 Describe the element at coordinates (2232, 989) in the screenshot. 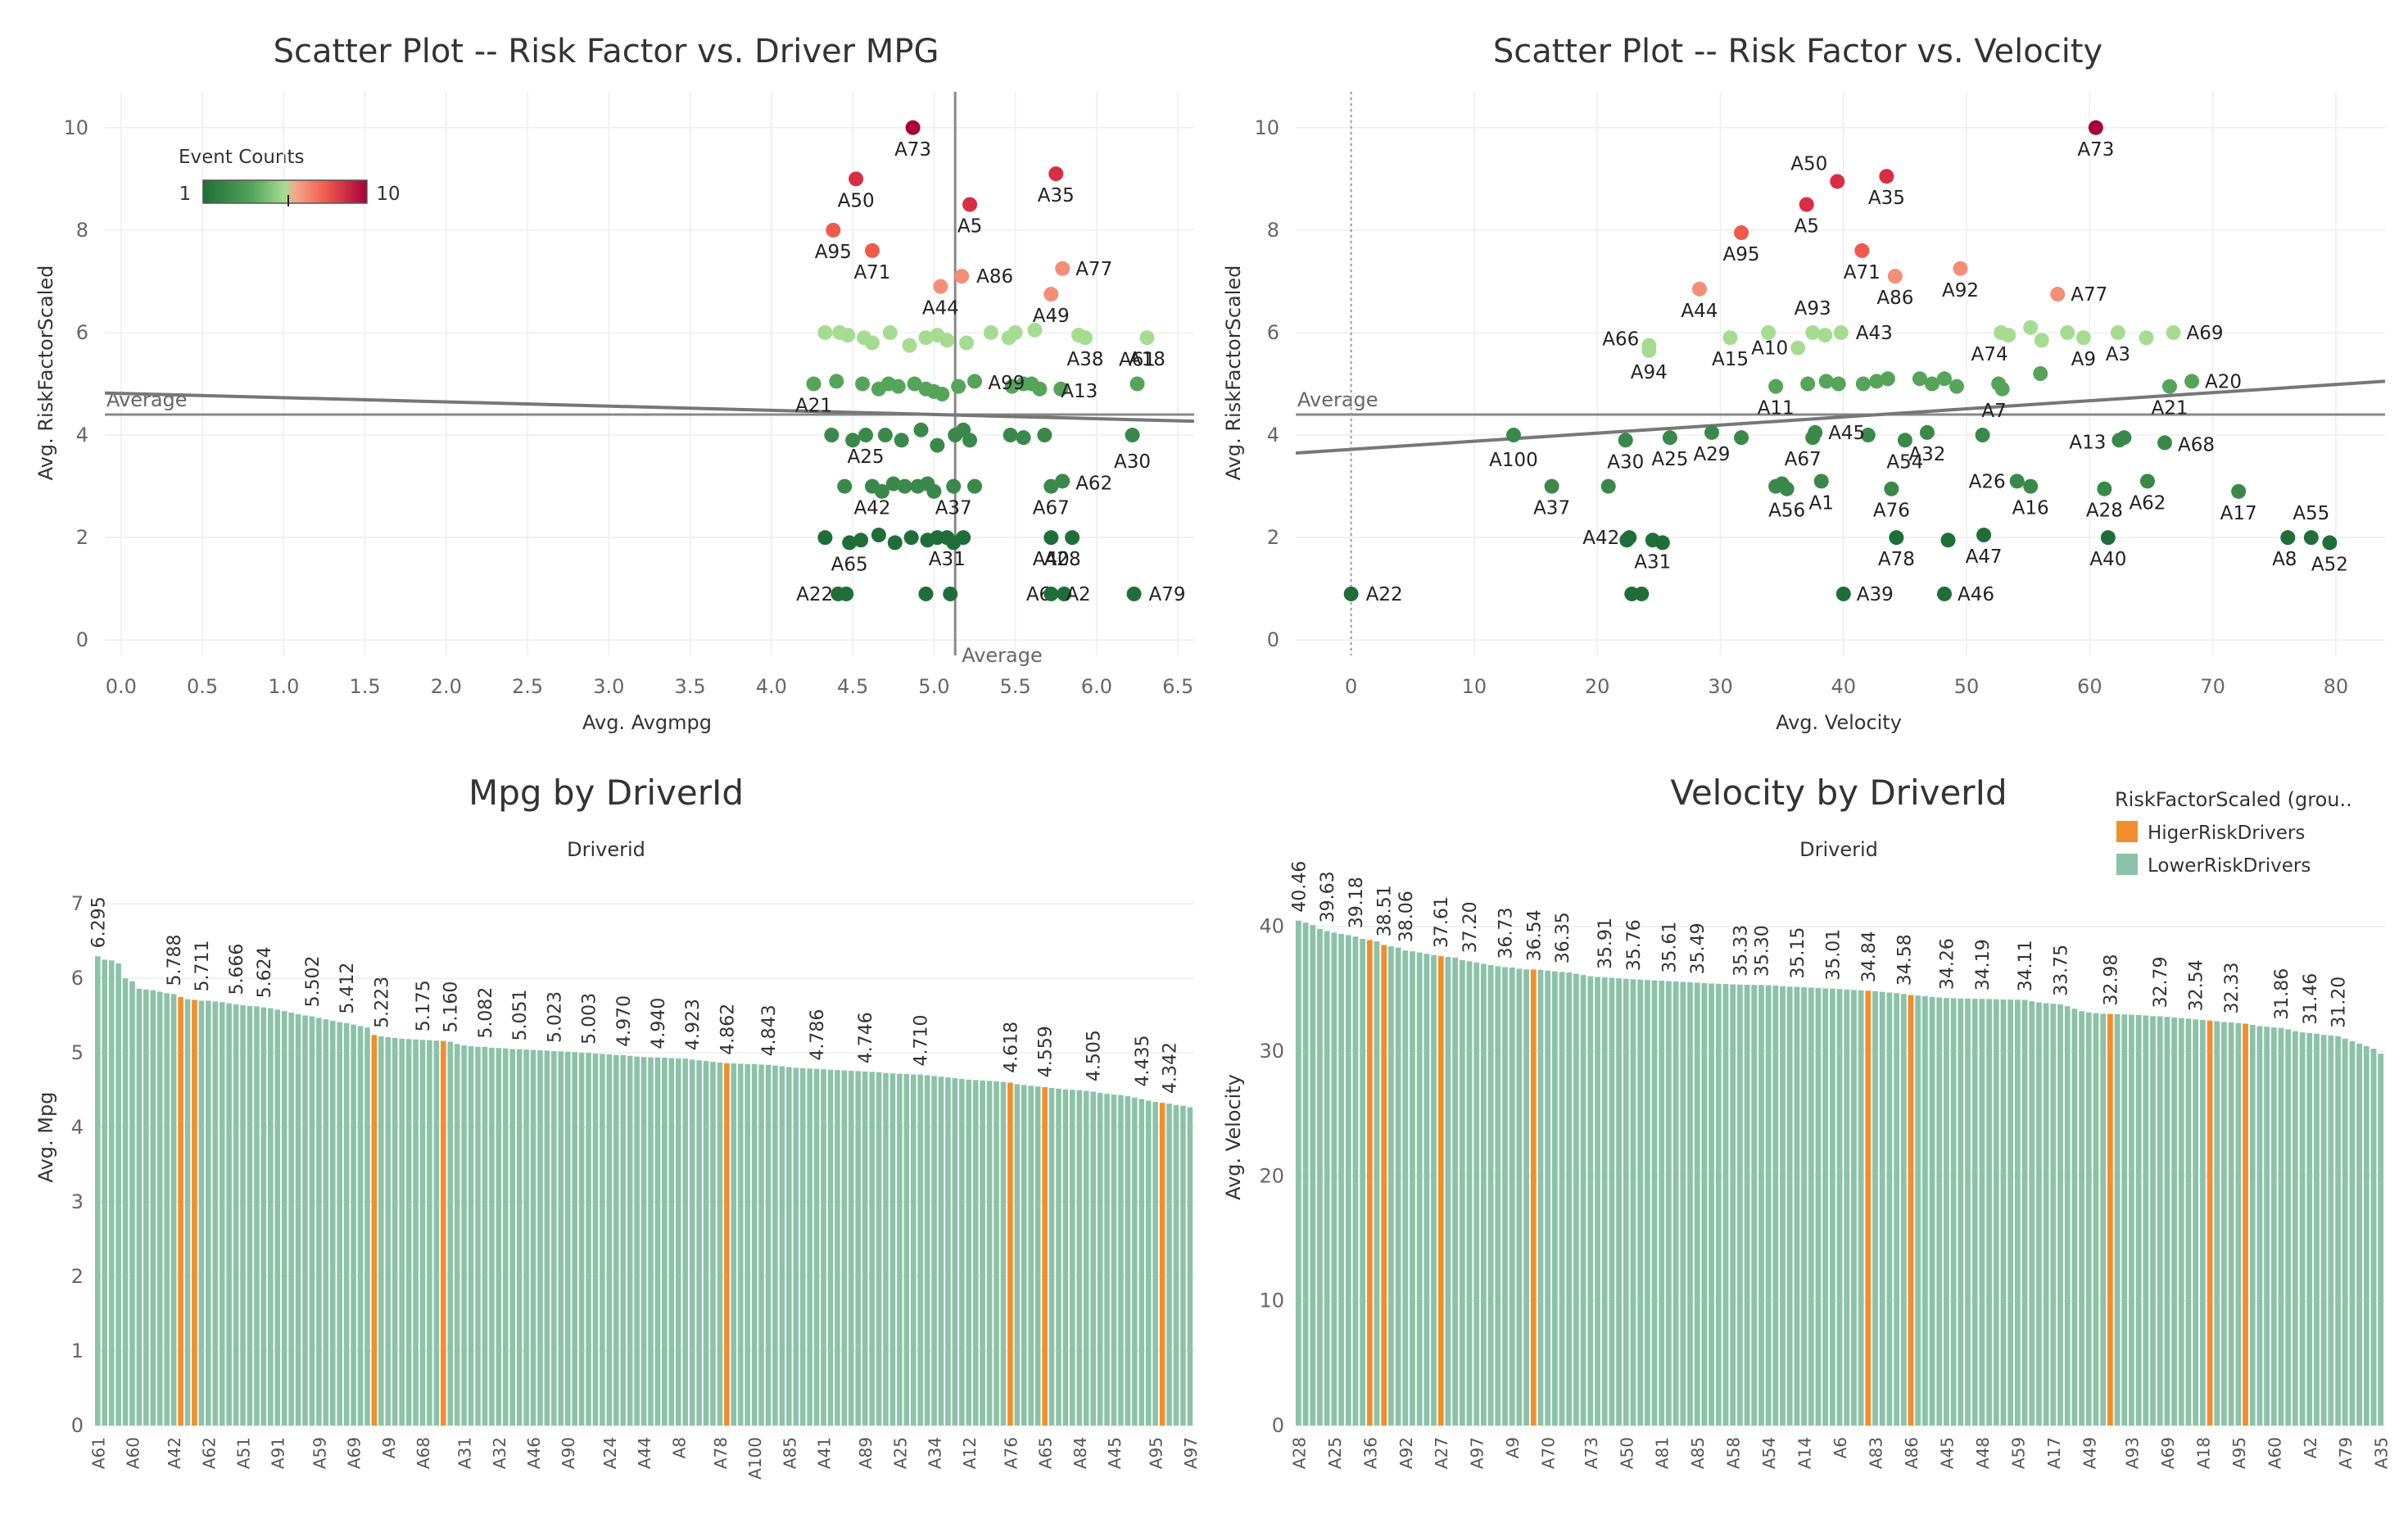

I see `bar-value-label: 32.33` at that location.